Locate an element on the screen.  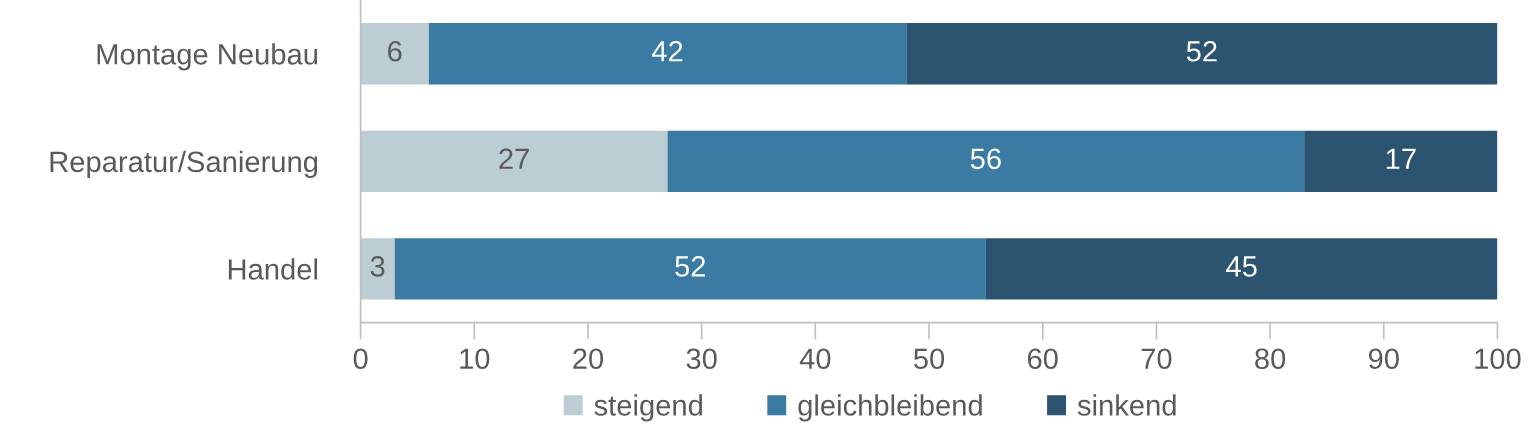
x-tick-label: 0 is located at coordinates (360, 359).